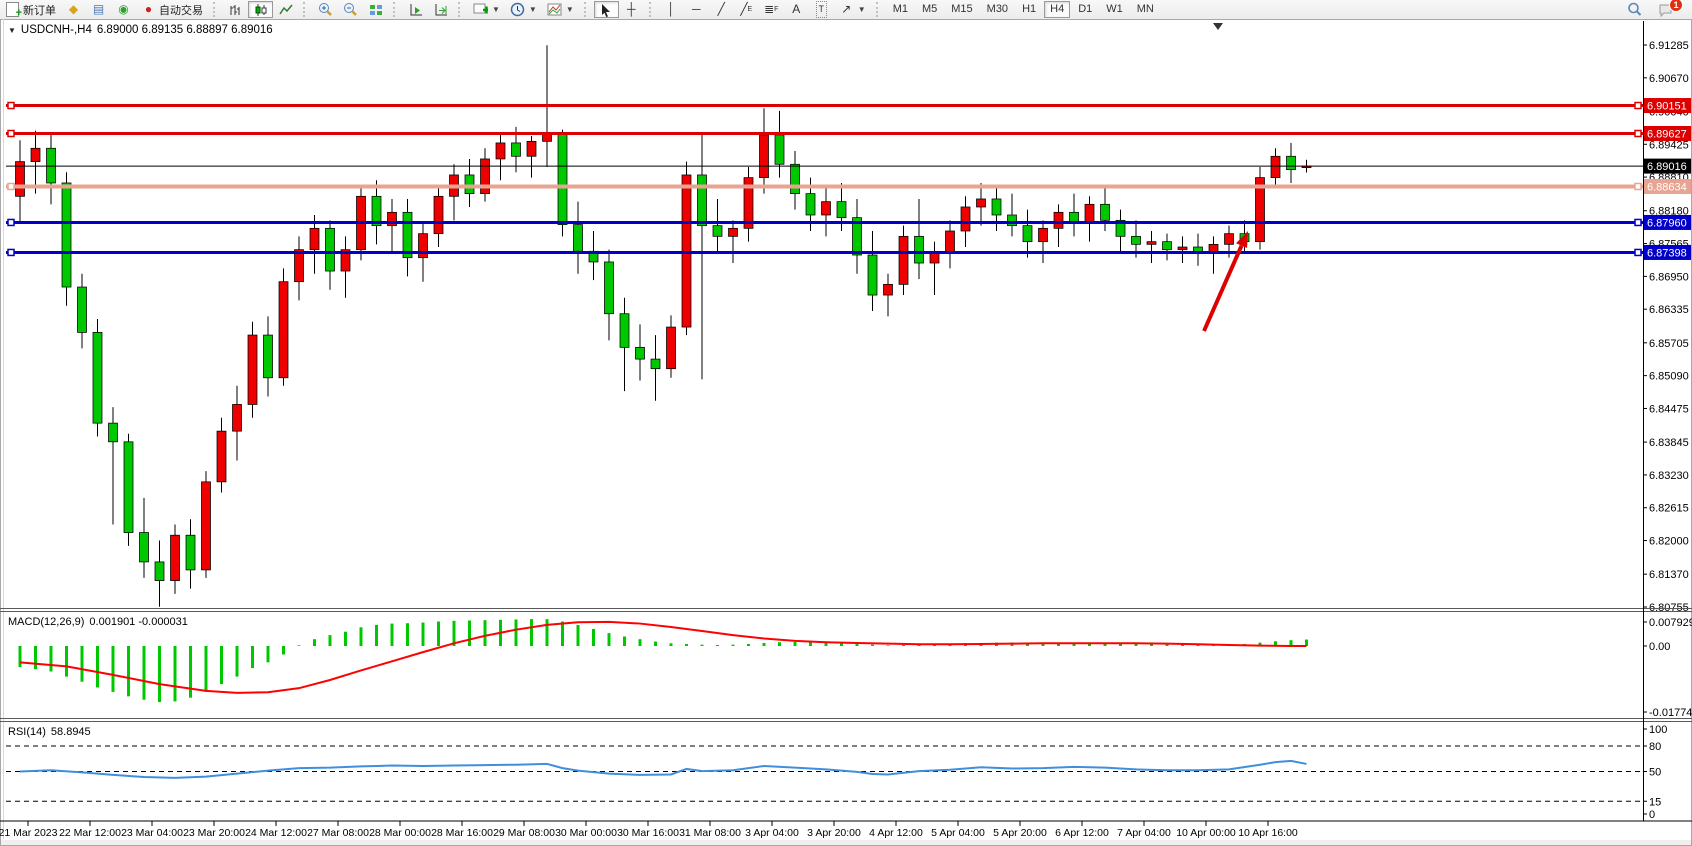 Image resolution: width=1692 pixels, height=846 pixels. I want to click on svg-text: 6 Apr 12:00, so click(1082, 833).